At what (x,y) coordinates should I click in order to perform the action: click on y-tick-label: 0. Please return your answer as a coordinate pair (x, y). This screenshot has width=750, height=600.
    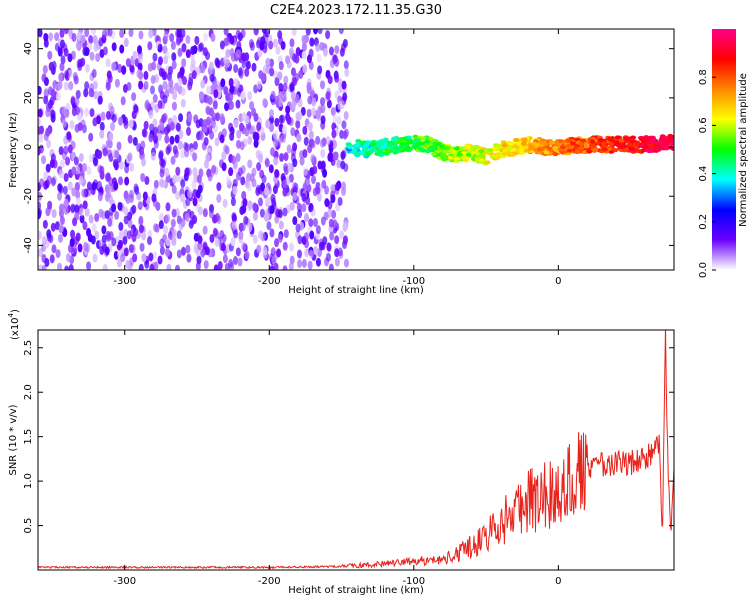
    Looking at the image, I should click on (28, 147).